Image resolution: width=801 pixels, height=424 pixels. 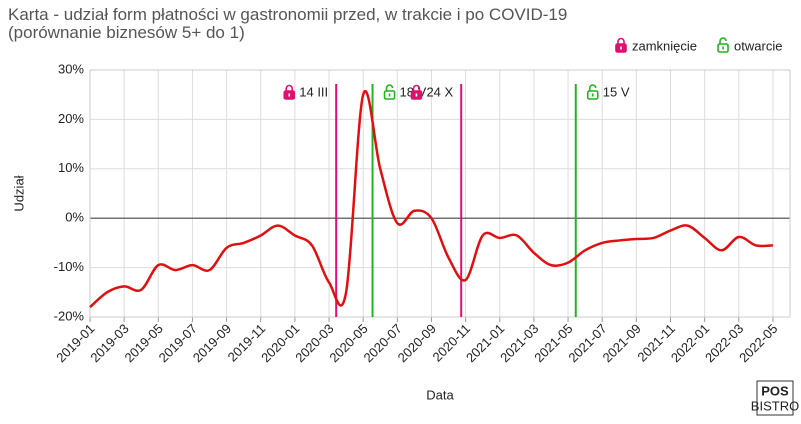 I want to click on logo-box, so click(x=775, y=398).